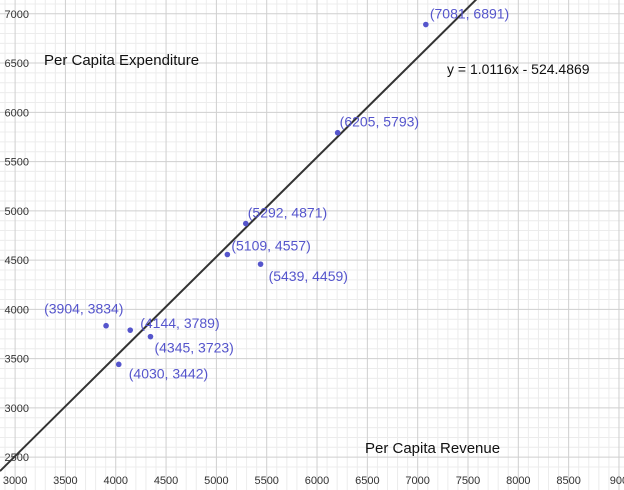  Describe the element at coordinates (17, 409) in the screenshot. I see `y-tick-label: 3000` at that location.